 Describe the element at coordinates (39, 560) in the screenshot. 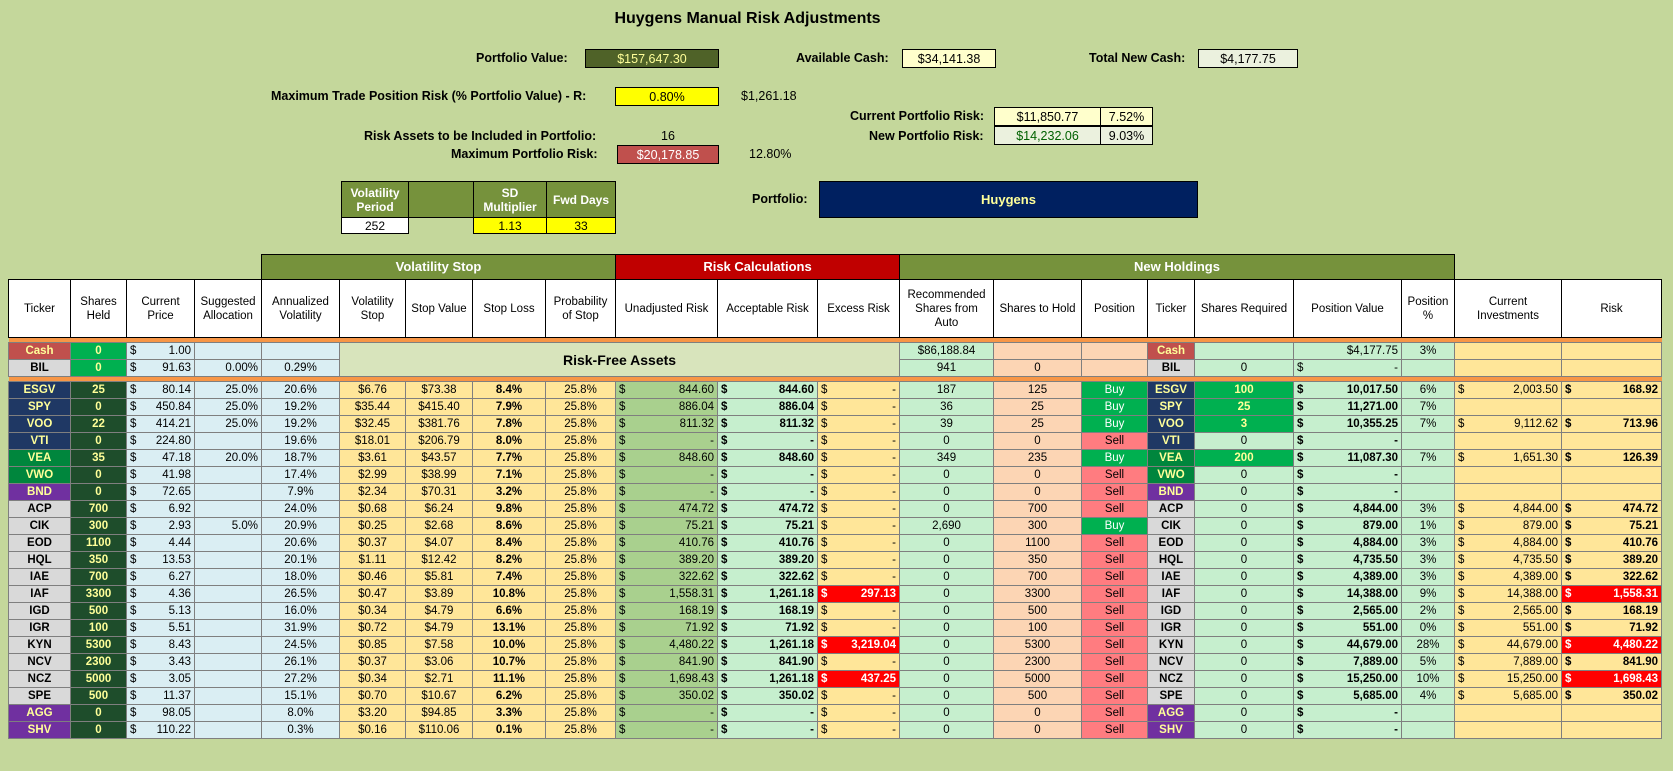

I see `ticker-cell: HQL` at that location.